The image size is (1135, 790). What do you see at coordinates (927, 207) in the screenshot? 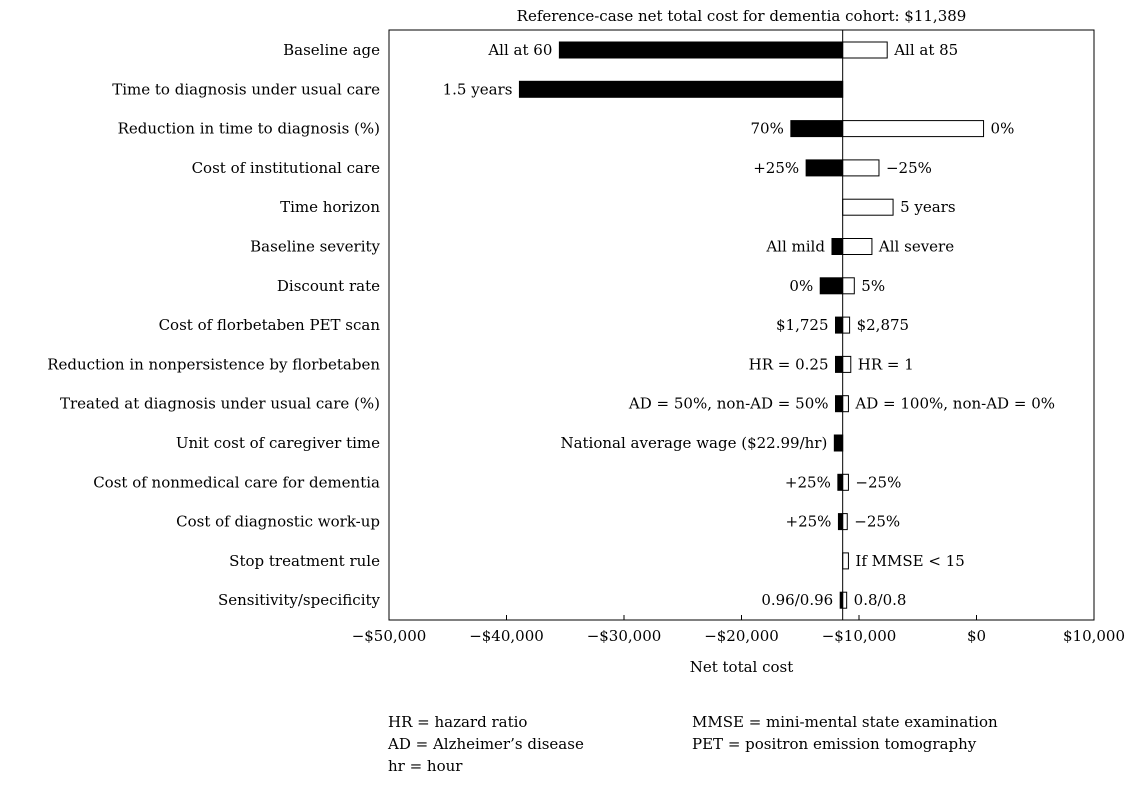
I see `high-bar-label: 5 years` at bounding box center [927, 207].